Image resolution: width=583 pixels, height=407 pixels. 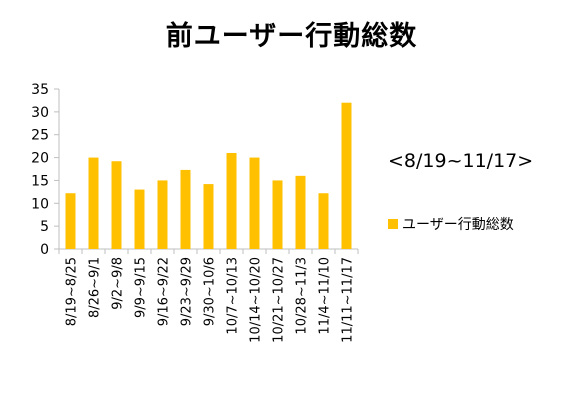 I want to click on chart-title: 前ユーザー行動総数, so click(x=291, y=36).